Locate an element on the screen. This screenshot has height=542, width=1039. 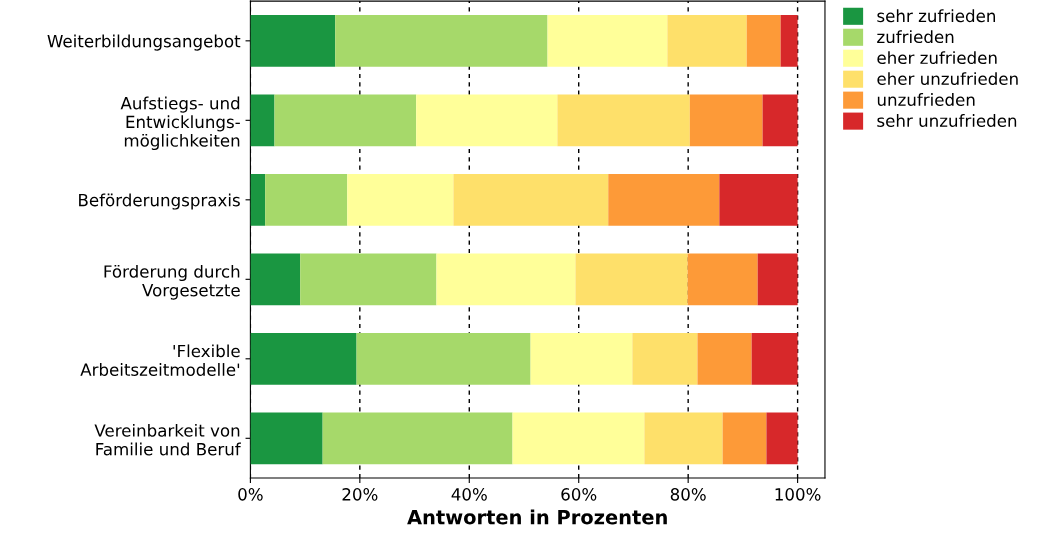
x-tick-label: 20% is located at coordinates (360, 494).